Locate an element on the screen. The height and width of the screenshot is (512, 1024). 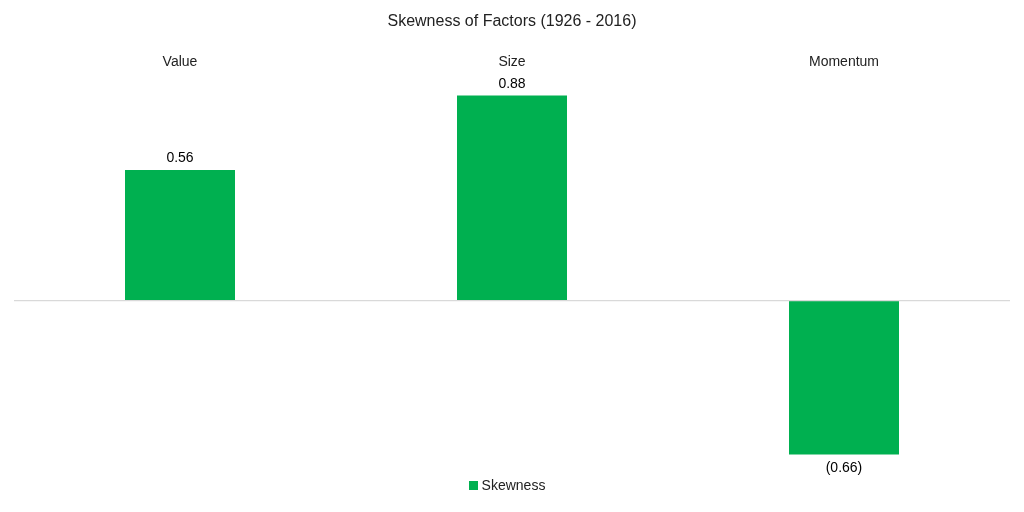
data-label: 0.88 is located at coordinates (512, 82).